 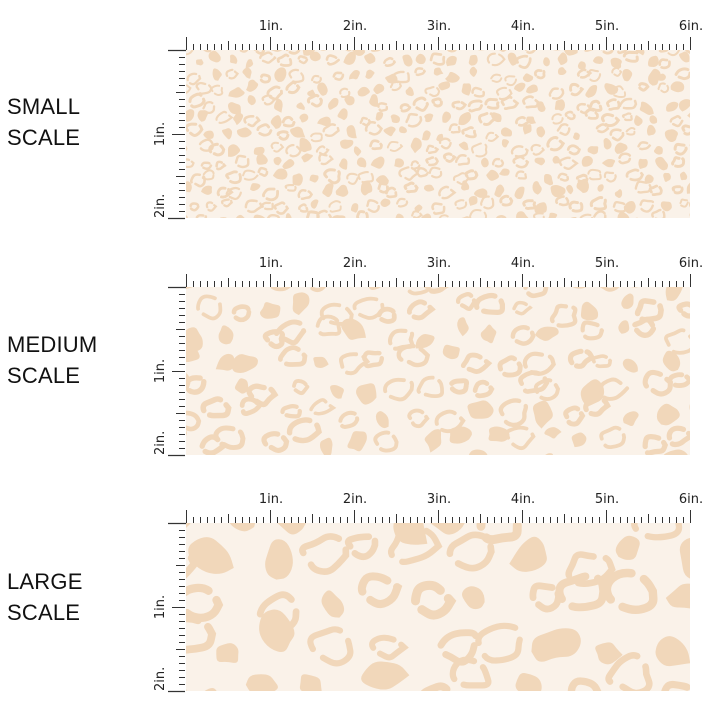 I want to click on scale-label-small: SMALL SCALE, so click(x=43, y=122).